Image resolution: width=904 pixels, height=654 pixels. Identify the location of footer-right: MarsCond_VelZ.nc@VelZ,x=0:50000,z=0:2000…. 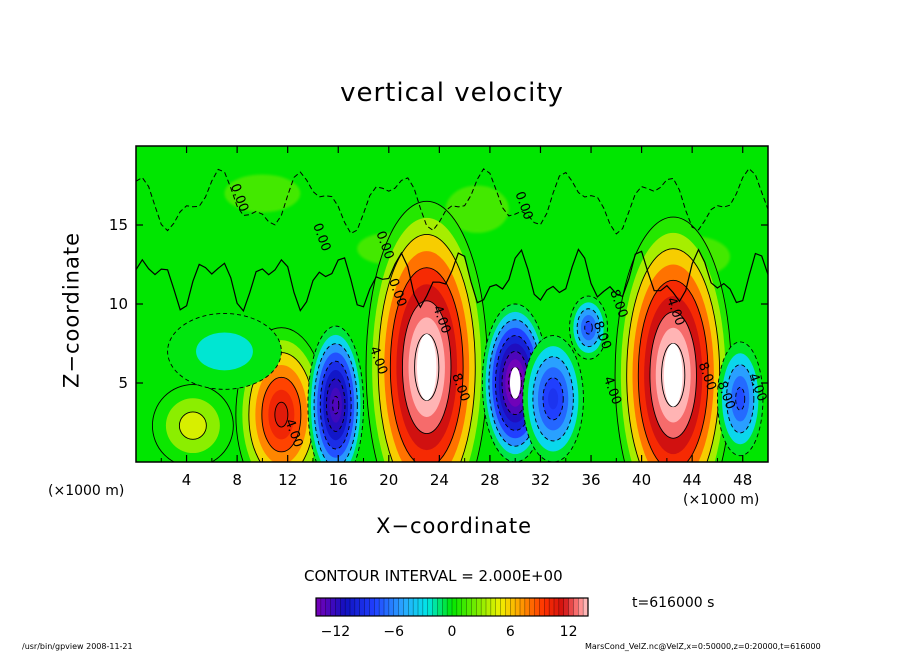
(703, 646).